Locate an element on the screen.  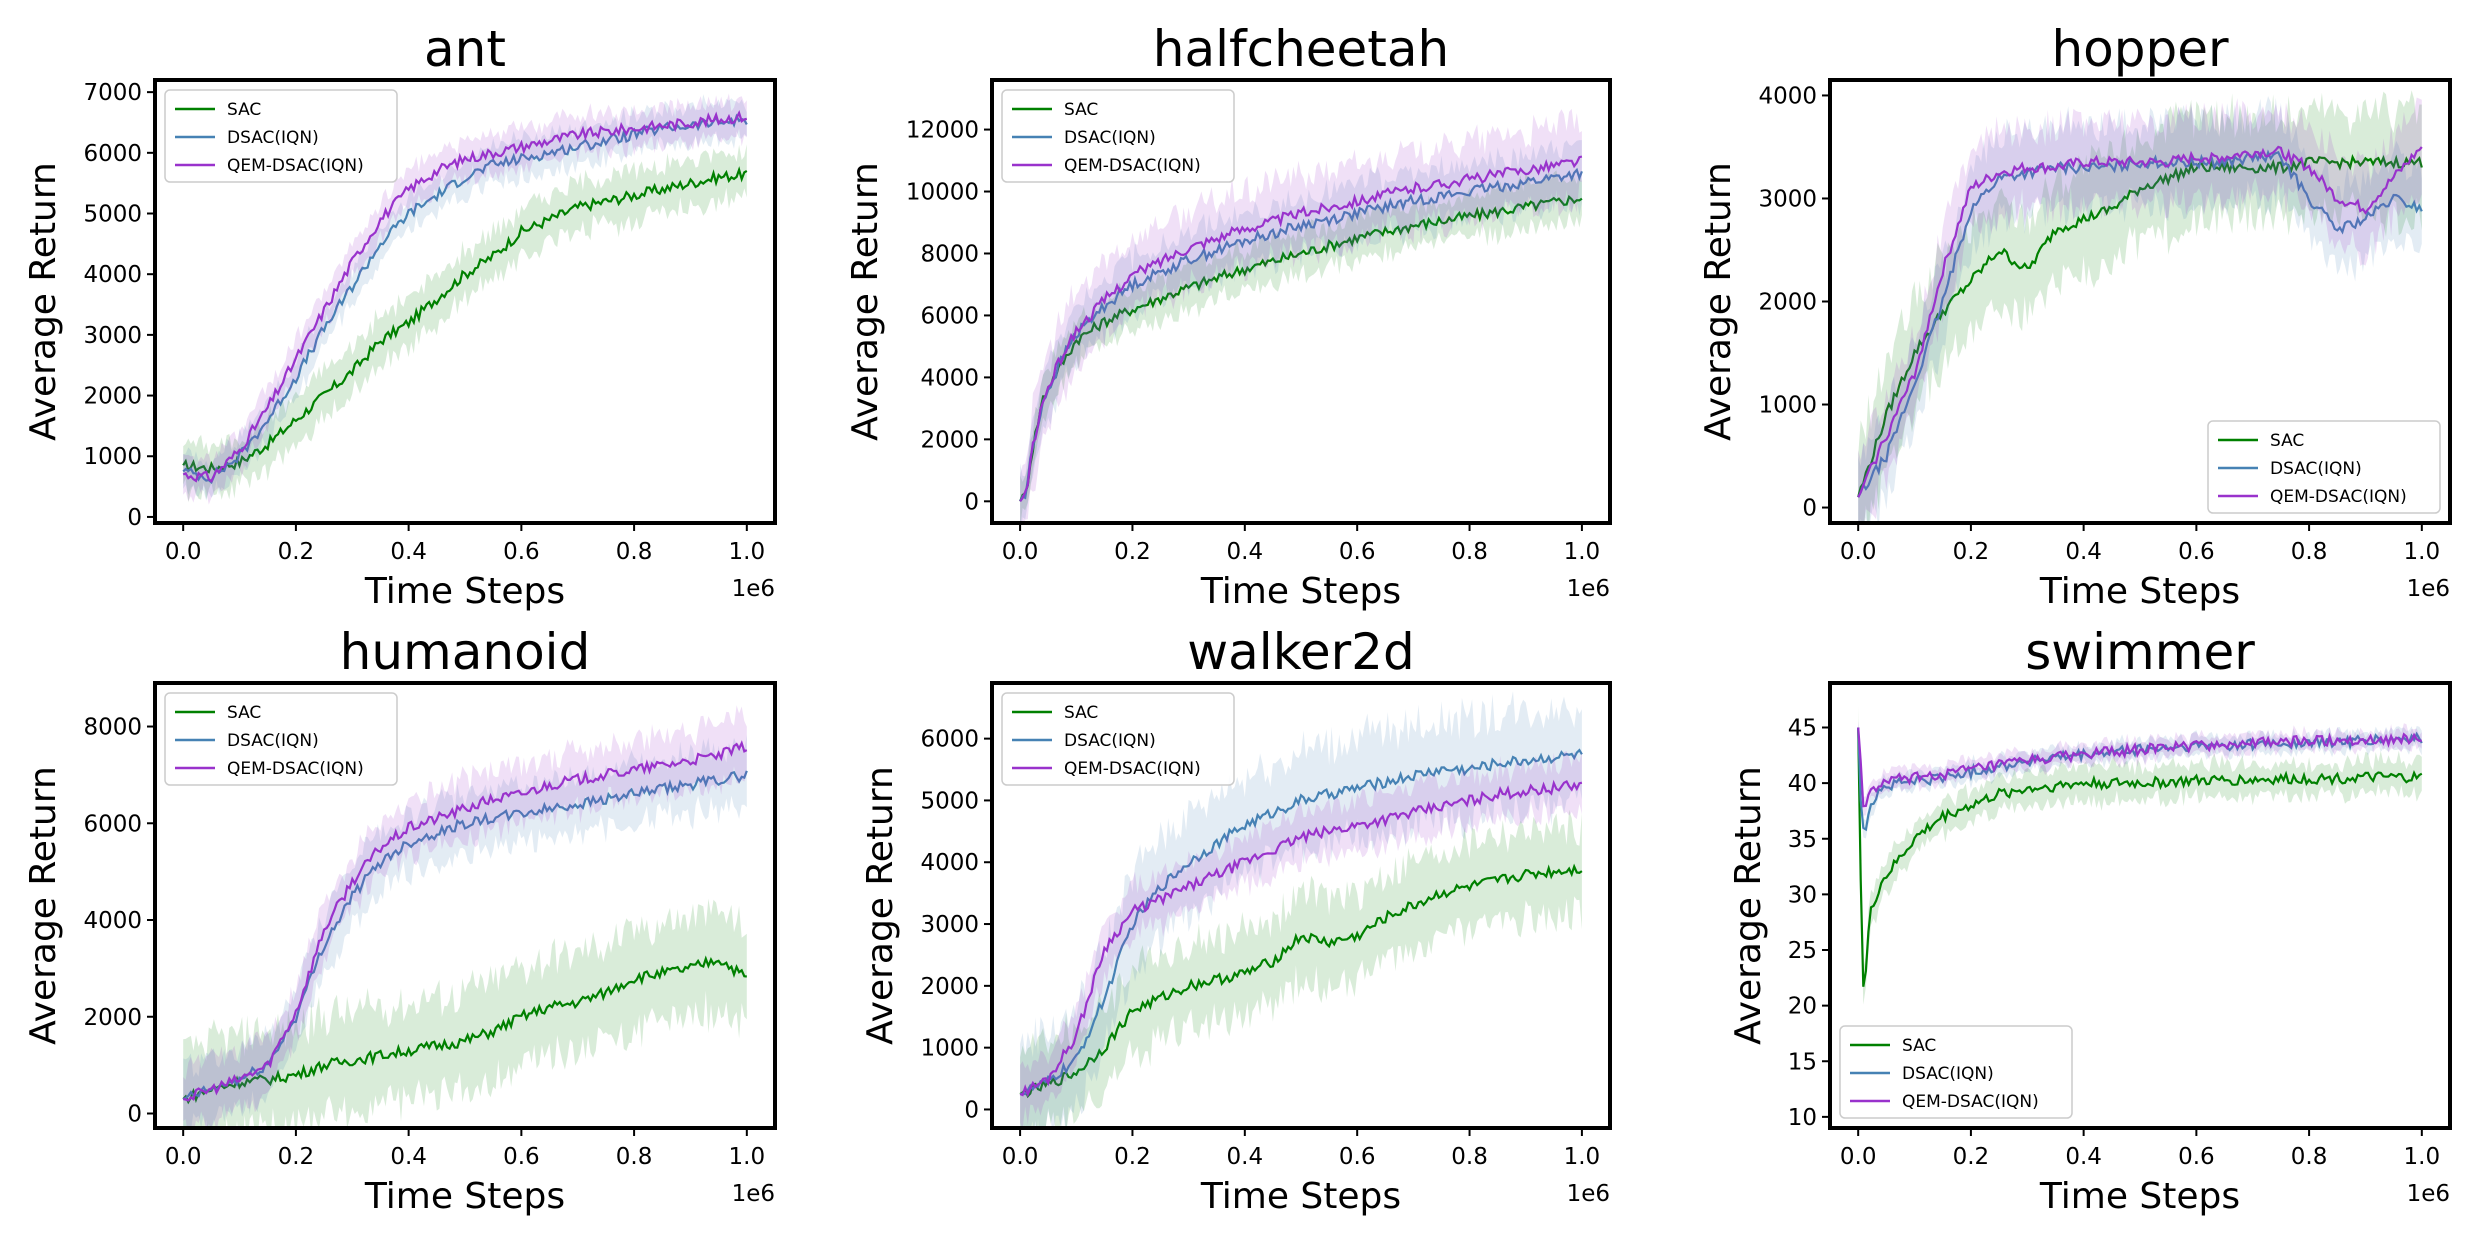
y-tick-label: 3000 is located at coordinates (112, 336).